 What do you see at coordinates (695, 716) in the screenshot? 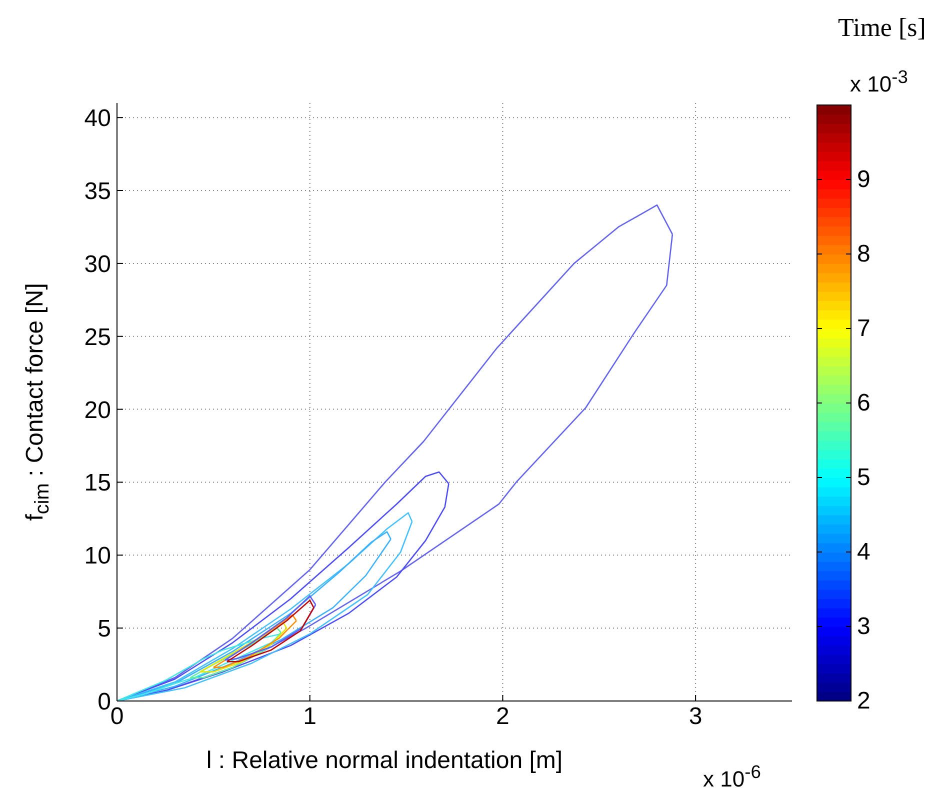
I see `x-tick-label: 3` at bounding box center [695, 716].